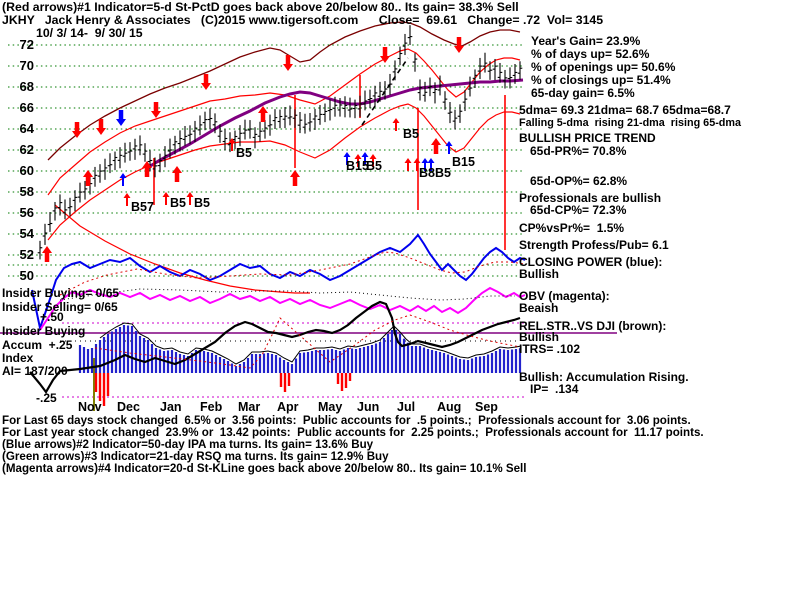  What do you see at coordinates (128, 407) in the screenshot?
I see `month-label: Dec` at bounding box center [128, 407].